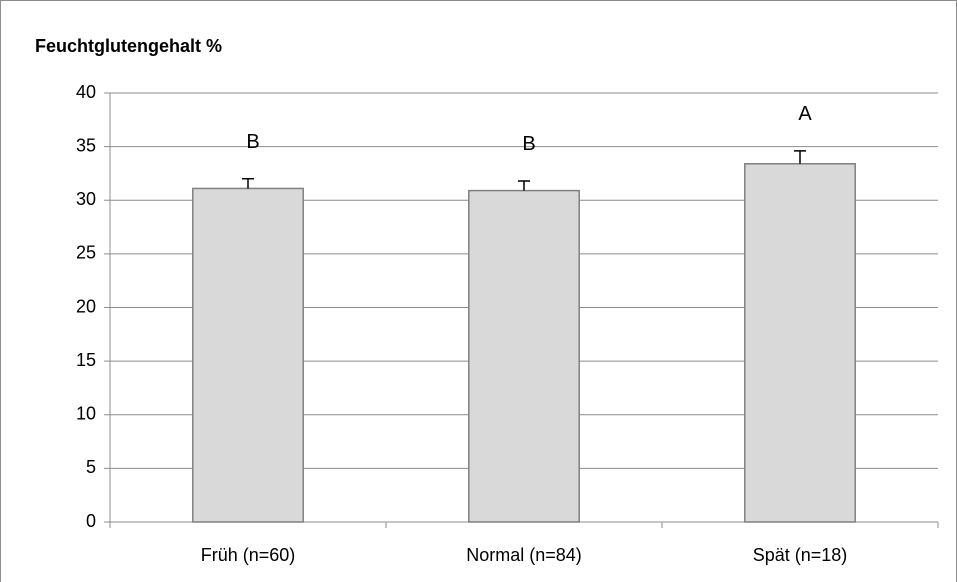 The image size is (957, 582). What do you see at coordinates (86, 360) in the screenshot?
I see `y-tick-label: 15` at bounding box center [86, 360].